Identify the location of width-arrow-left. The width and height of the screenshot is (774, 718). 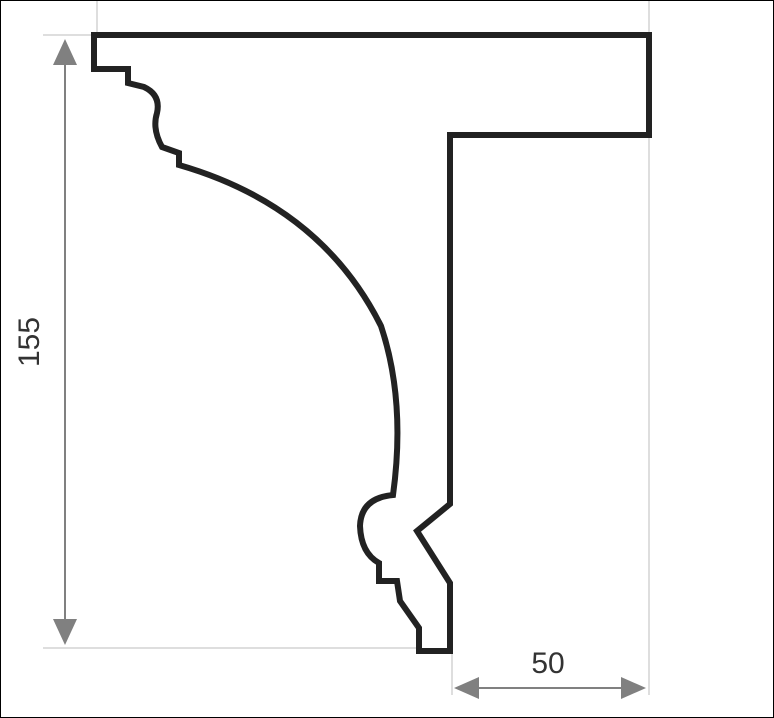
(466, 688).